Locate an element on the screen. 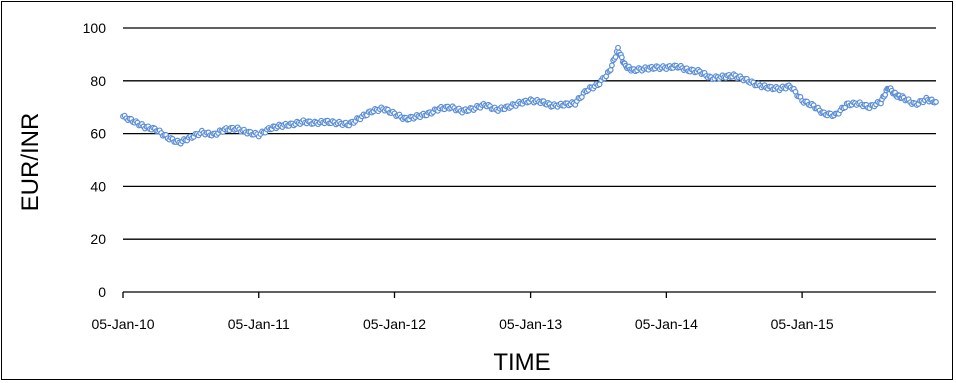  x-axis-title: TIME is located at coordinates (521, 362).